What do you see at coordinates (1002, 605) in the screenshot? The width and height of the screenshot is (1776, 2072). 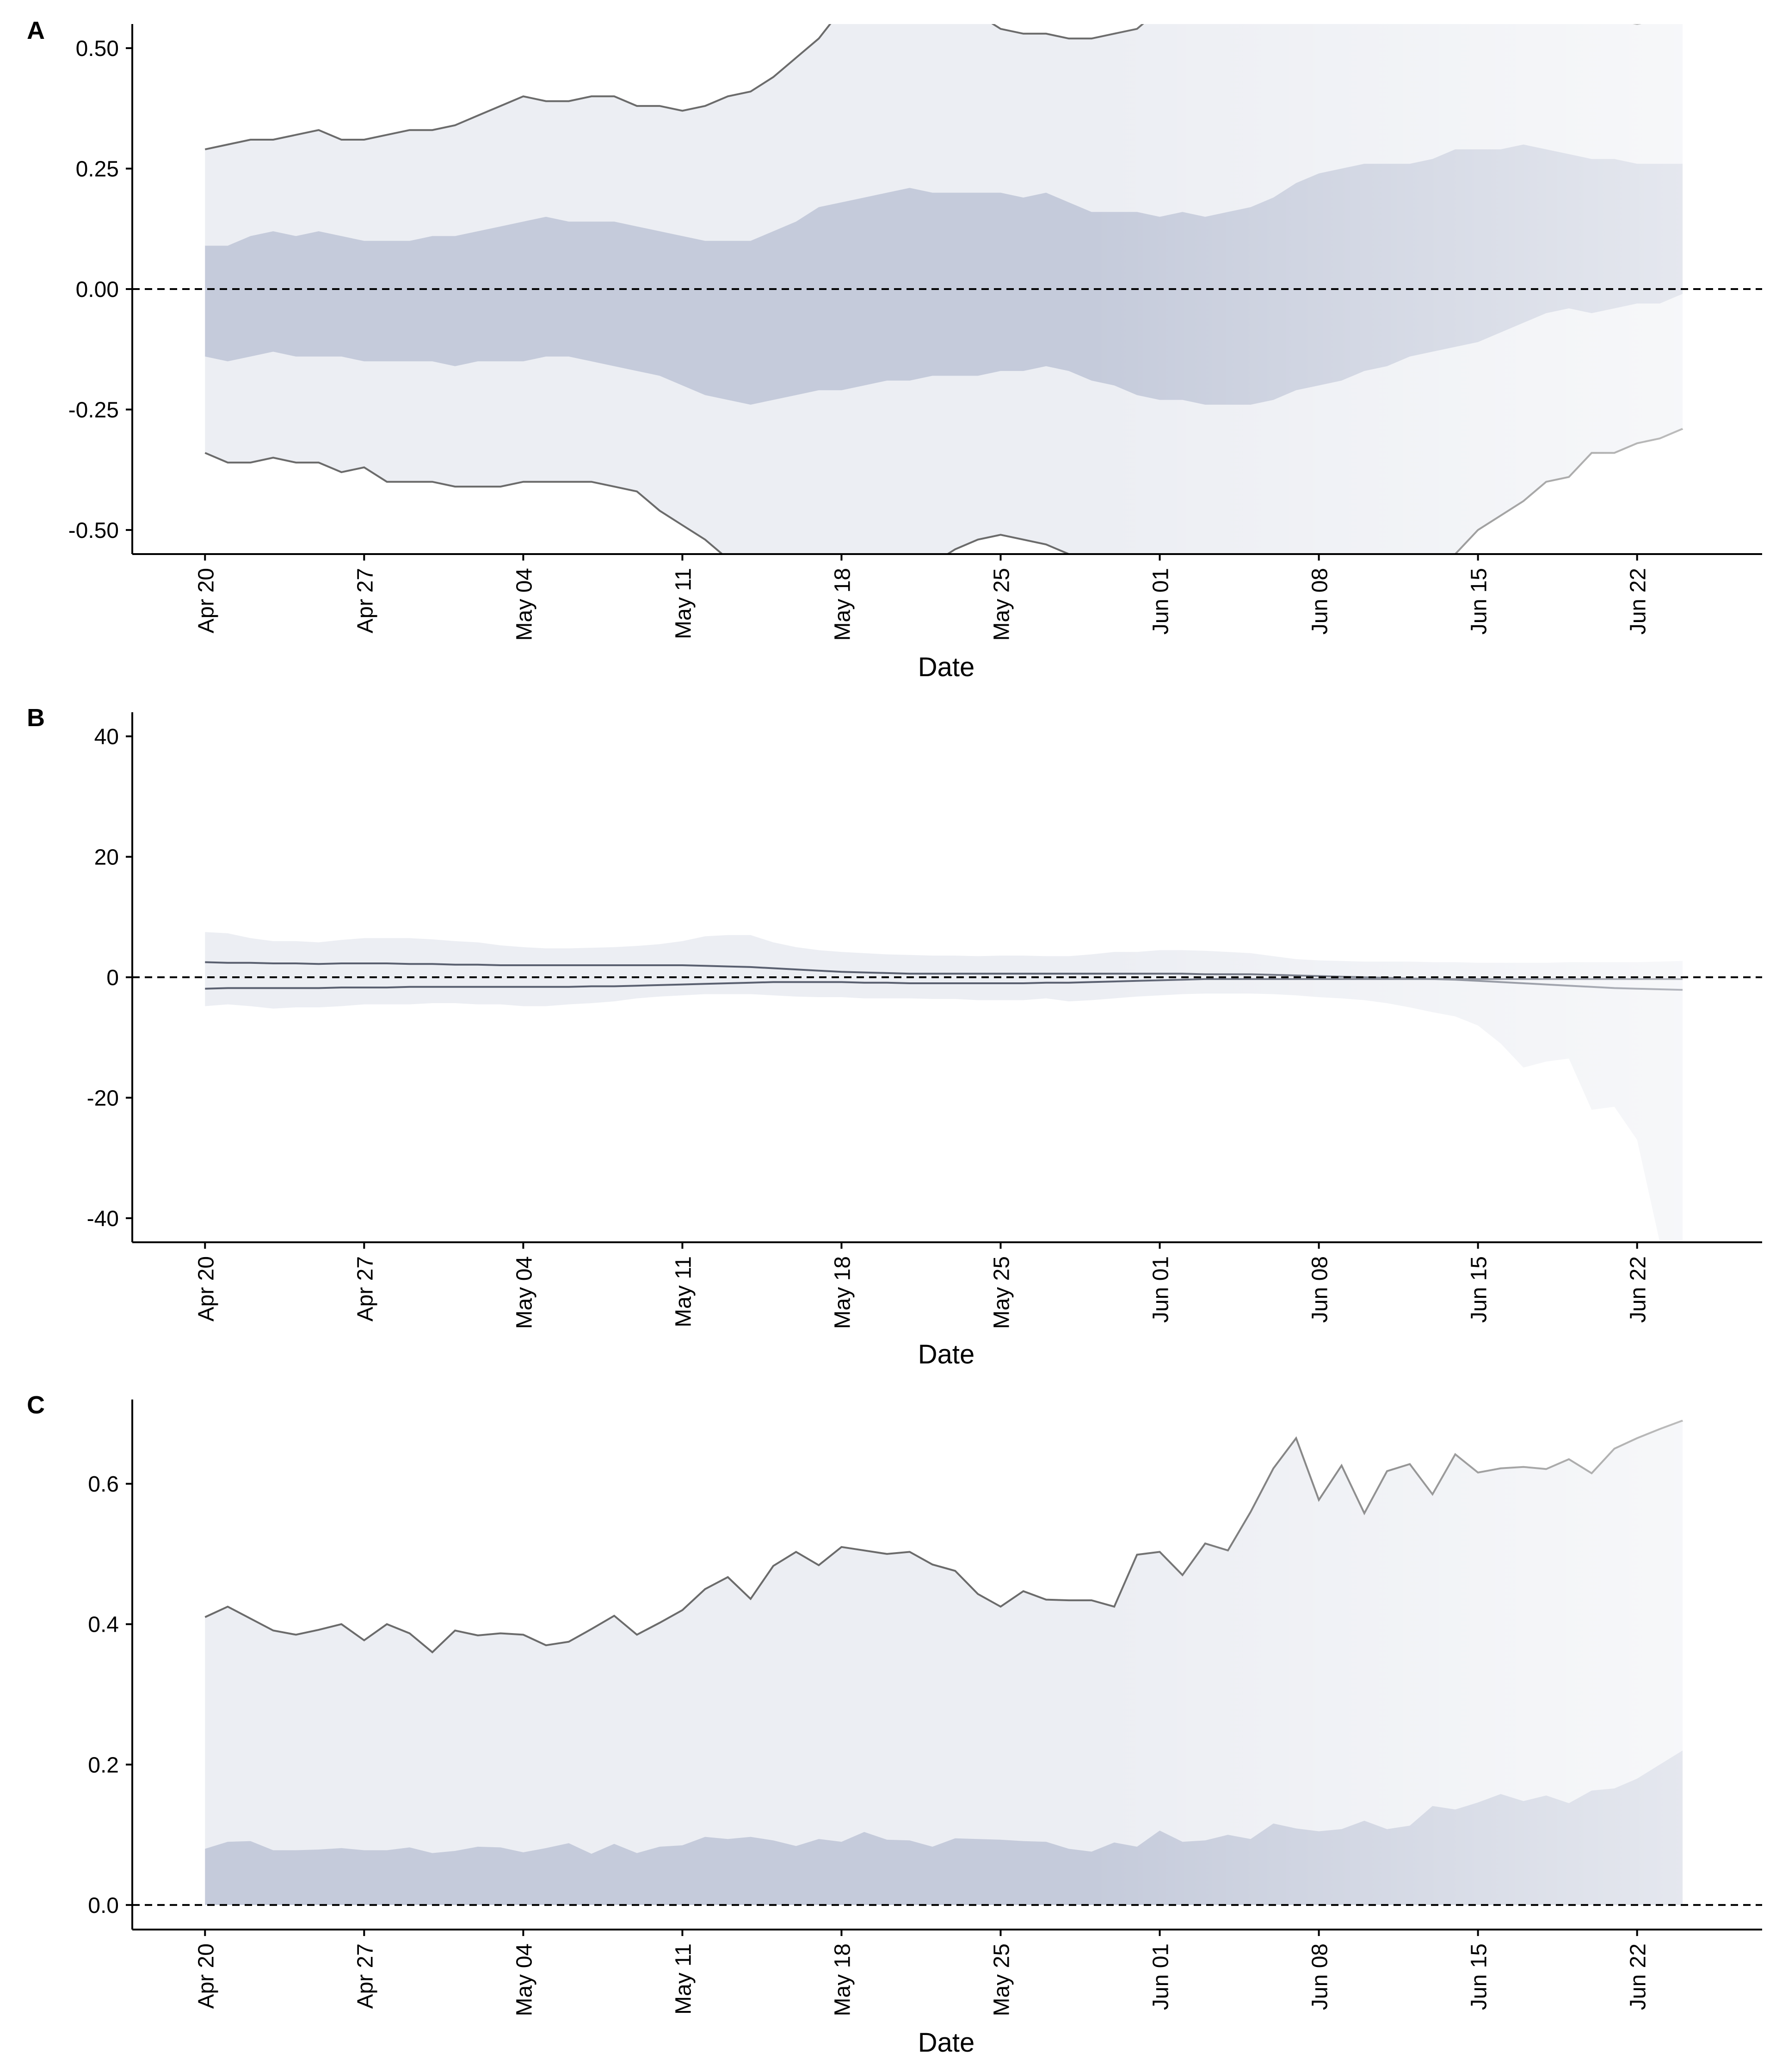 I see `x-tick-label-a: May 25` at bounding box center [1002, 605].